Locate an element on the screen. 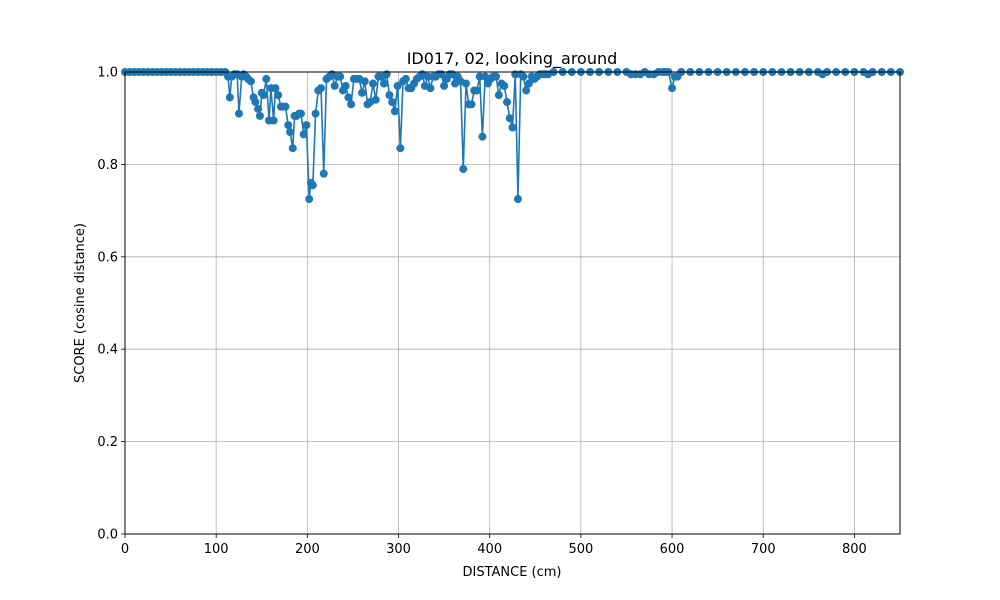 Image resolution: width=1000 pixels, height=600 pixels. x-axis-label: DISTANCE (cm) is located at coordinates (511, 572).